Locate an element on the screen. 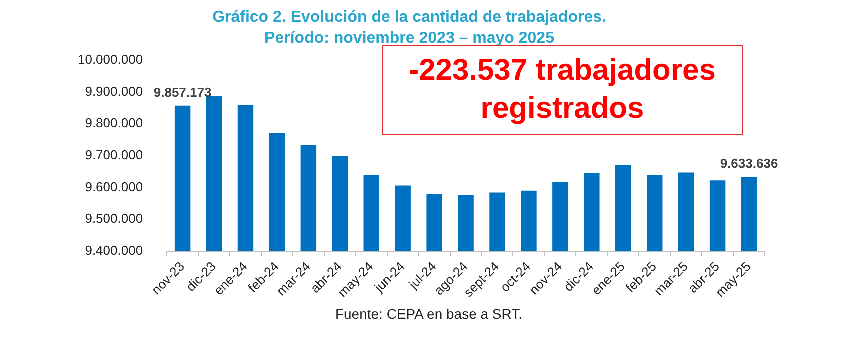 The width and height of the screenshot is (858, 344). y-tick-label: 9.700.000 is located at coordinates (114, 154).